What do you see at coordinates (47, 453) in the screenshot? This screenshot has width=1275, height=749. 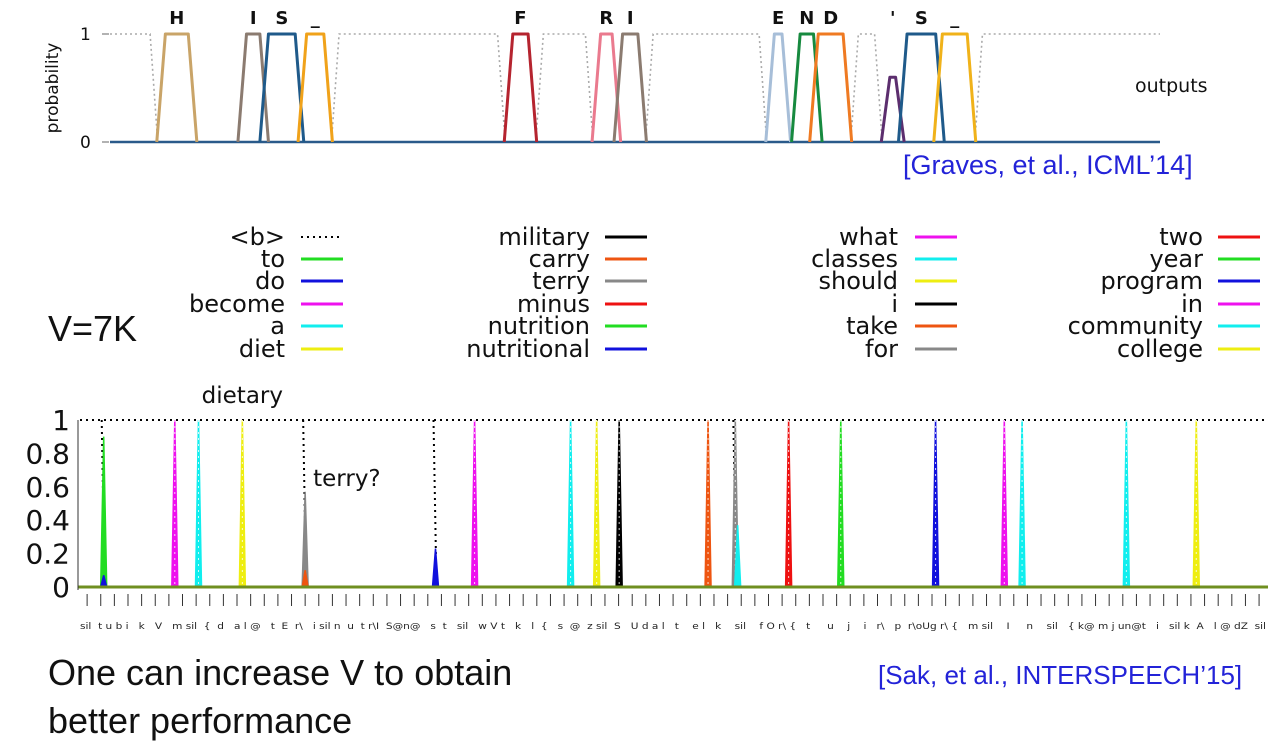 I see `bottom-ytick-4: 0.8` at bounding box center [47, 453].